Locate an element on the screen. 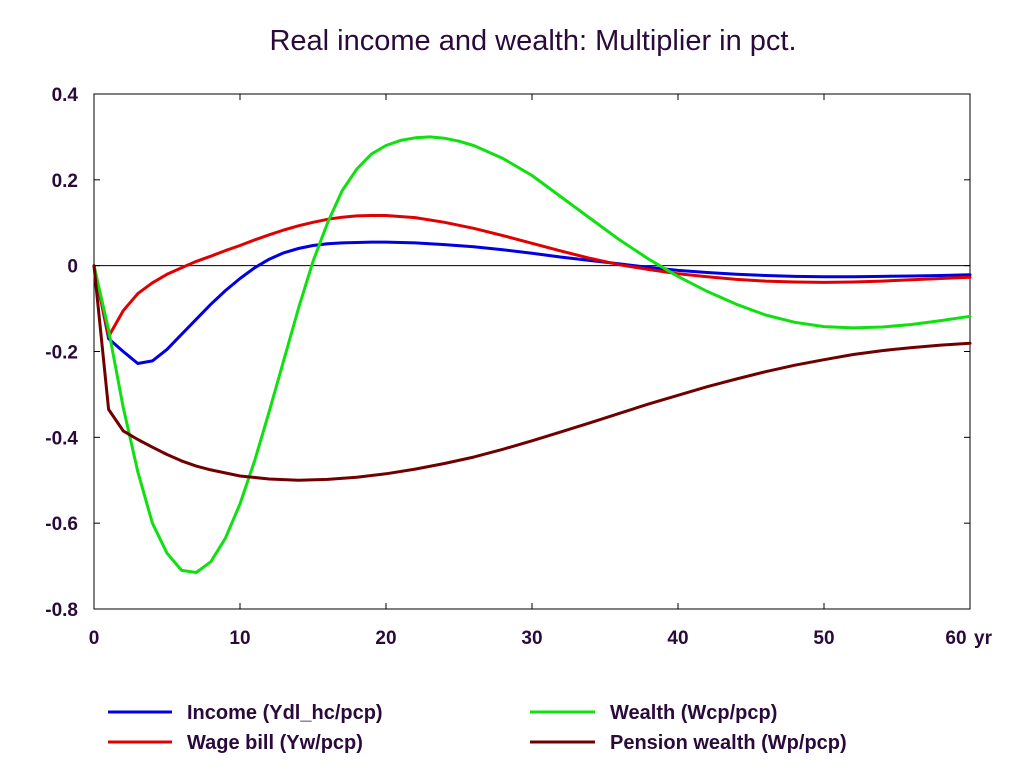 The image size is (1024, 778). y-tick-label: -0.2 is located at coordinates (61, 353).